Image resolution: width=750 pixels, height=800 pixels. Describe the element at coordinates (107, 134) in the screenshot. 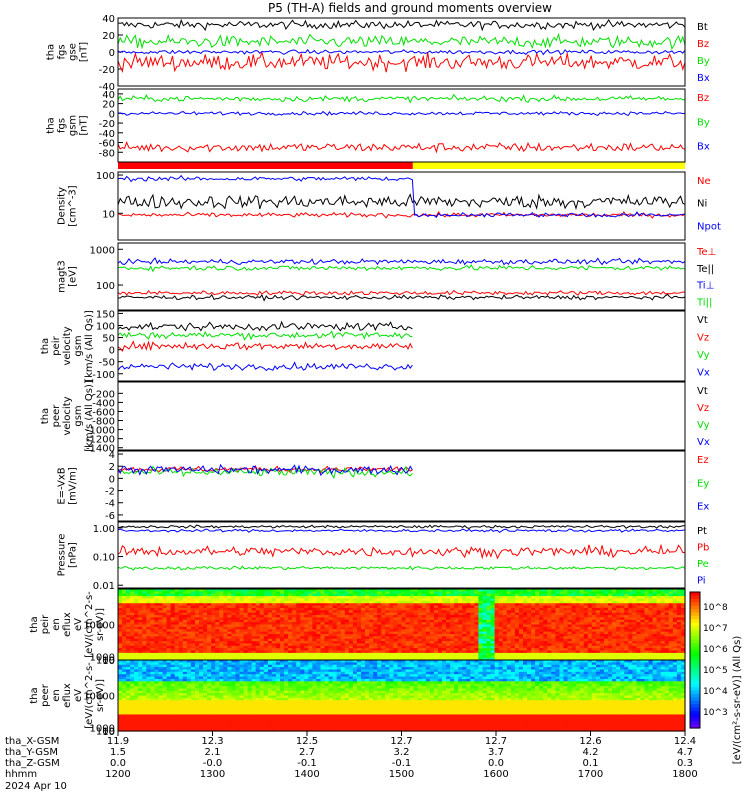

I see `y-tick-label: -40` at that location.